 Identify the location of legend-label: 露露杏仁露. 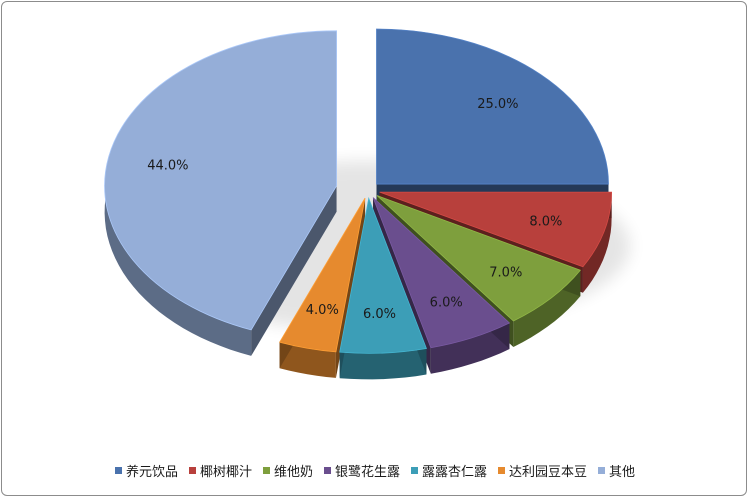
(455, 472).